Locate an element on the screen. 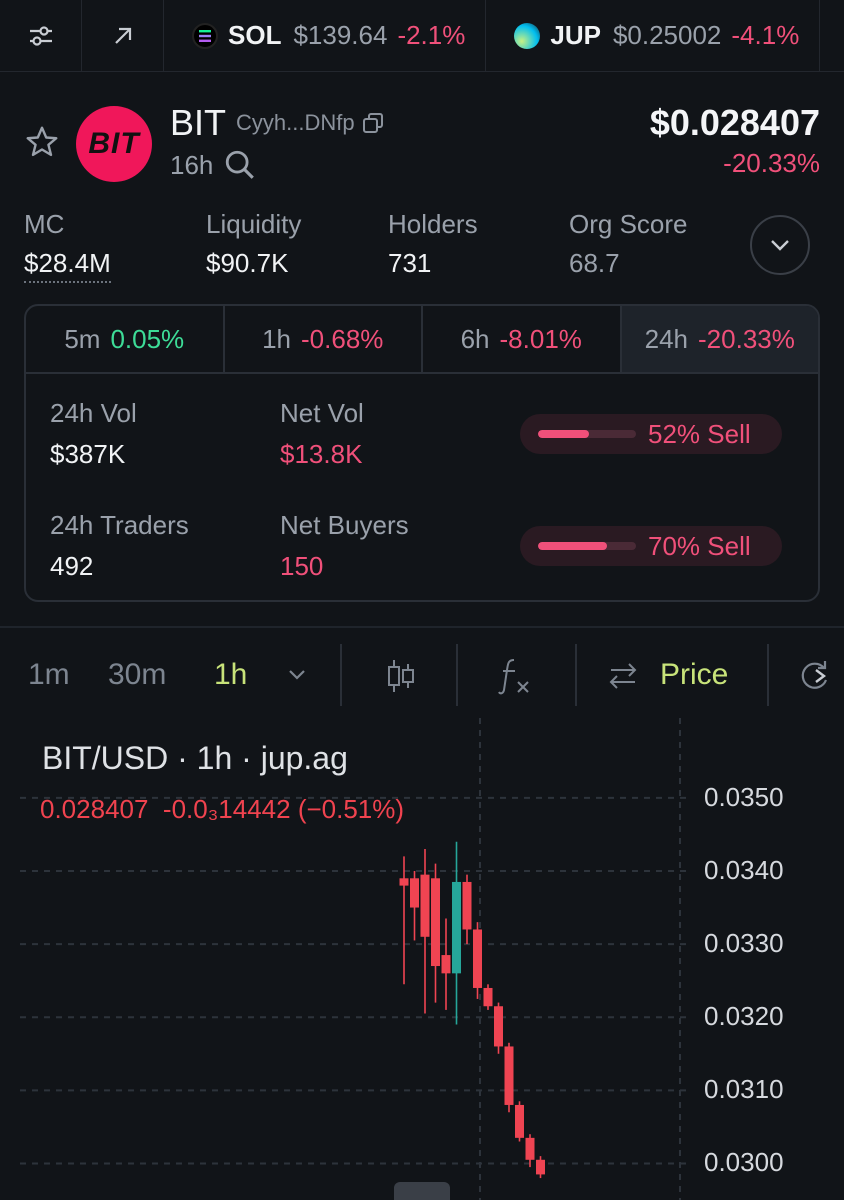 This screenshot has height=1200, width=844. indicators-fx-icon is located at coordinates (516, 676).